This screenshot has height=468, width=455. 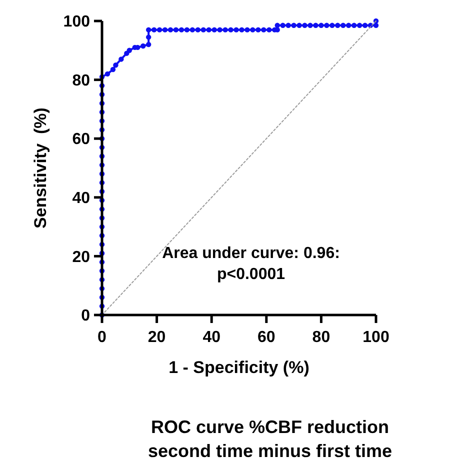 I want to click on text: second time minus first time, so click(x=270, y=451).